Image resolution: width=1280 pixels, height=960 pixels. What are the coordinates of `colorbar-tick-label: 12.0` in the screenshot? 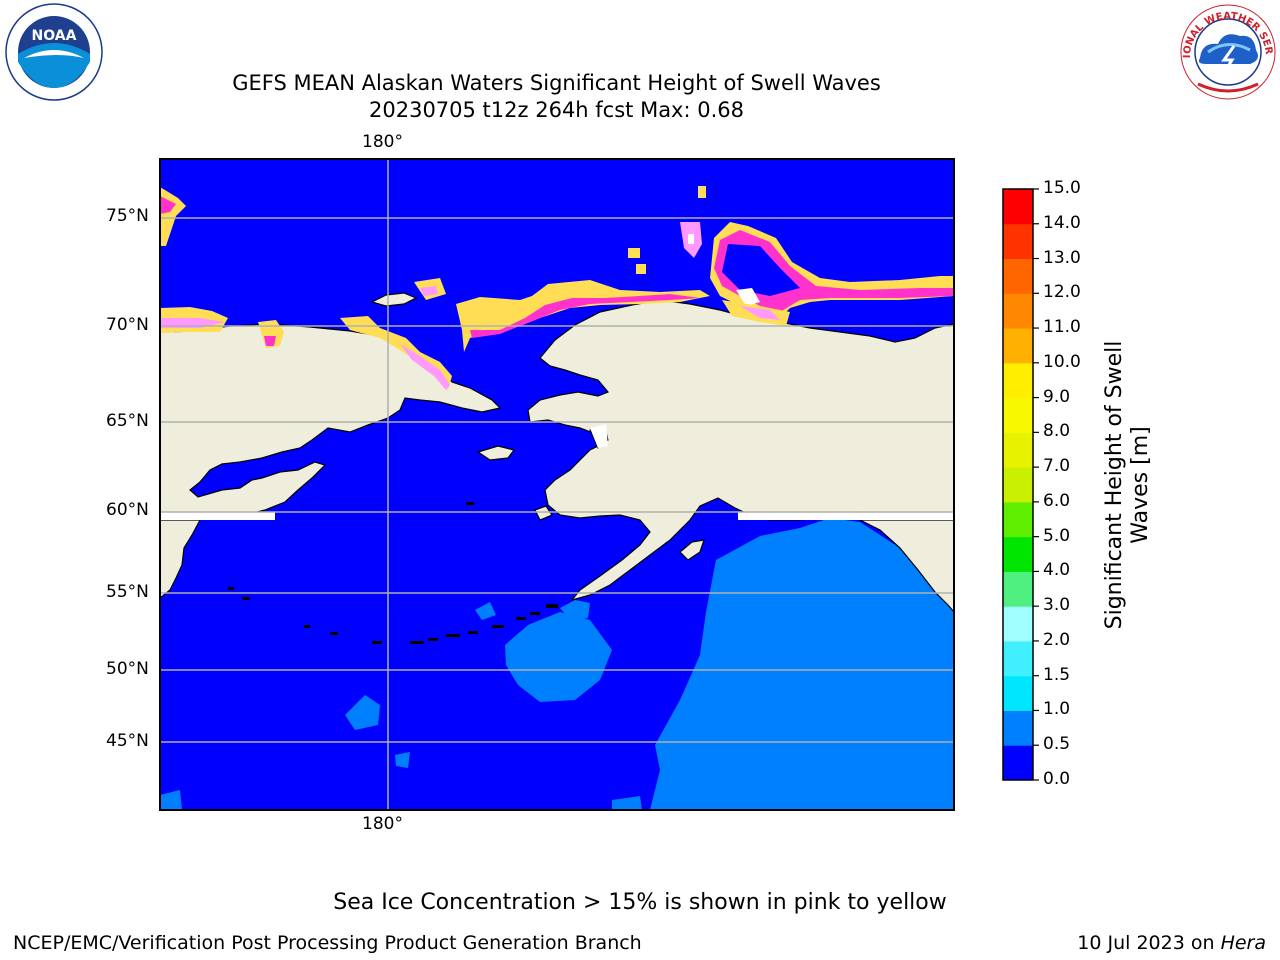 It's located at (1062, 292).